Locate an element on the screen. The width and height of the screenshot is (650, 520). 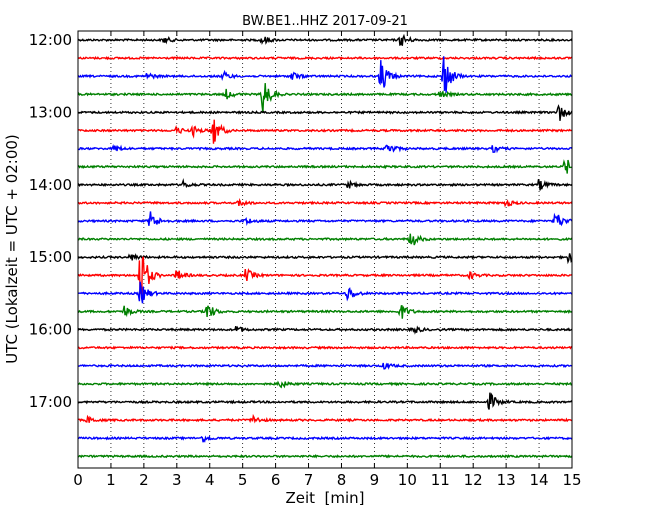
x-tick-label: 14 is located at coordinates (539, 480).